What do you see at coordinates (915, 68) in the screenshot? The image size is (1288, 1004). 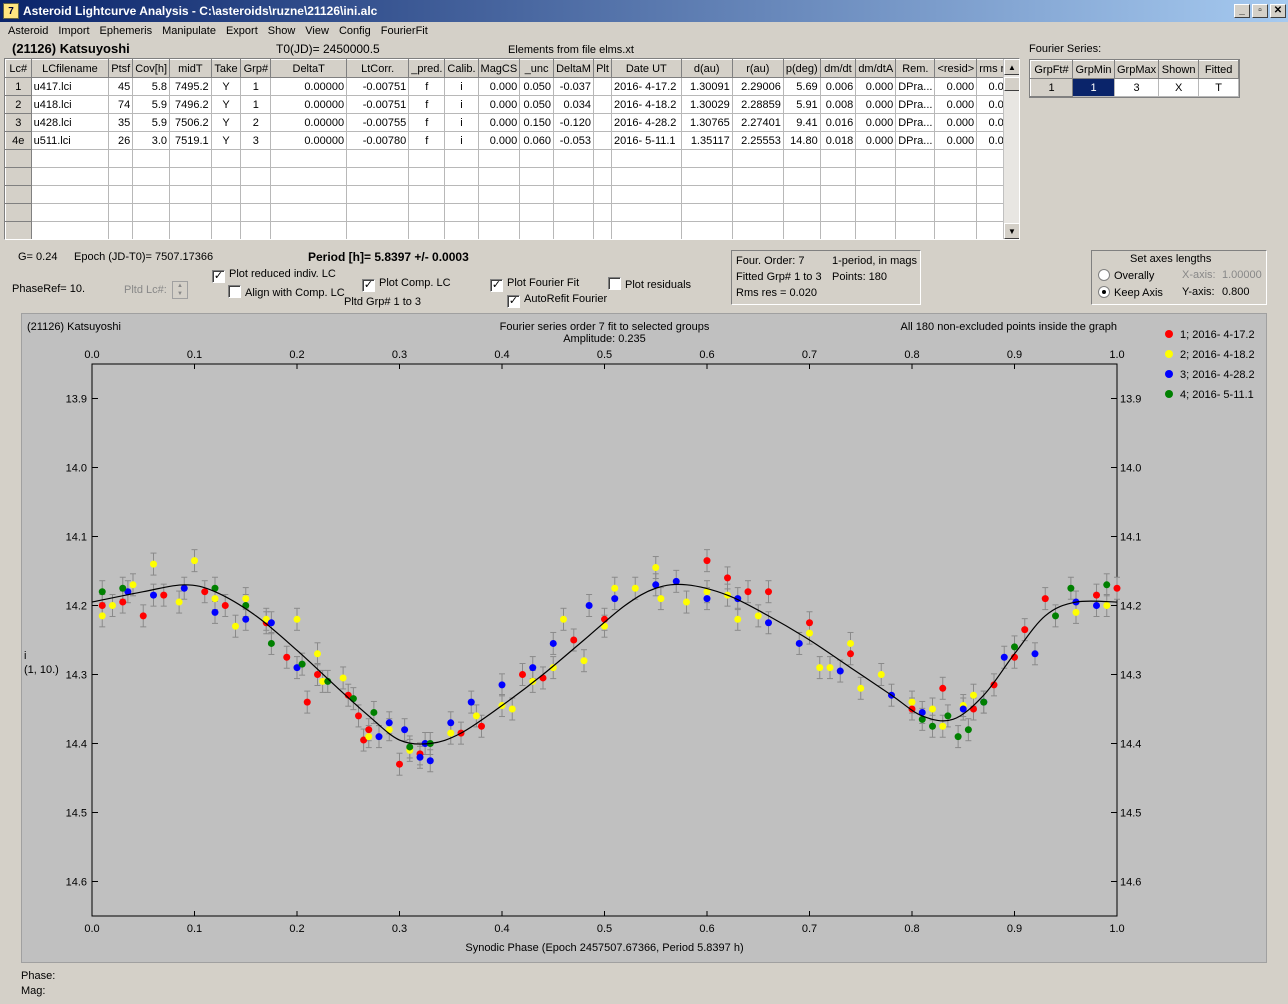 I see `lc-col-header: Rem.` at bounding box center [915, 68].